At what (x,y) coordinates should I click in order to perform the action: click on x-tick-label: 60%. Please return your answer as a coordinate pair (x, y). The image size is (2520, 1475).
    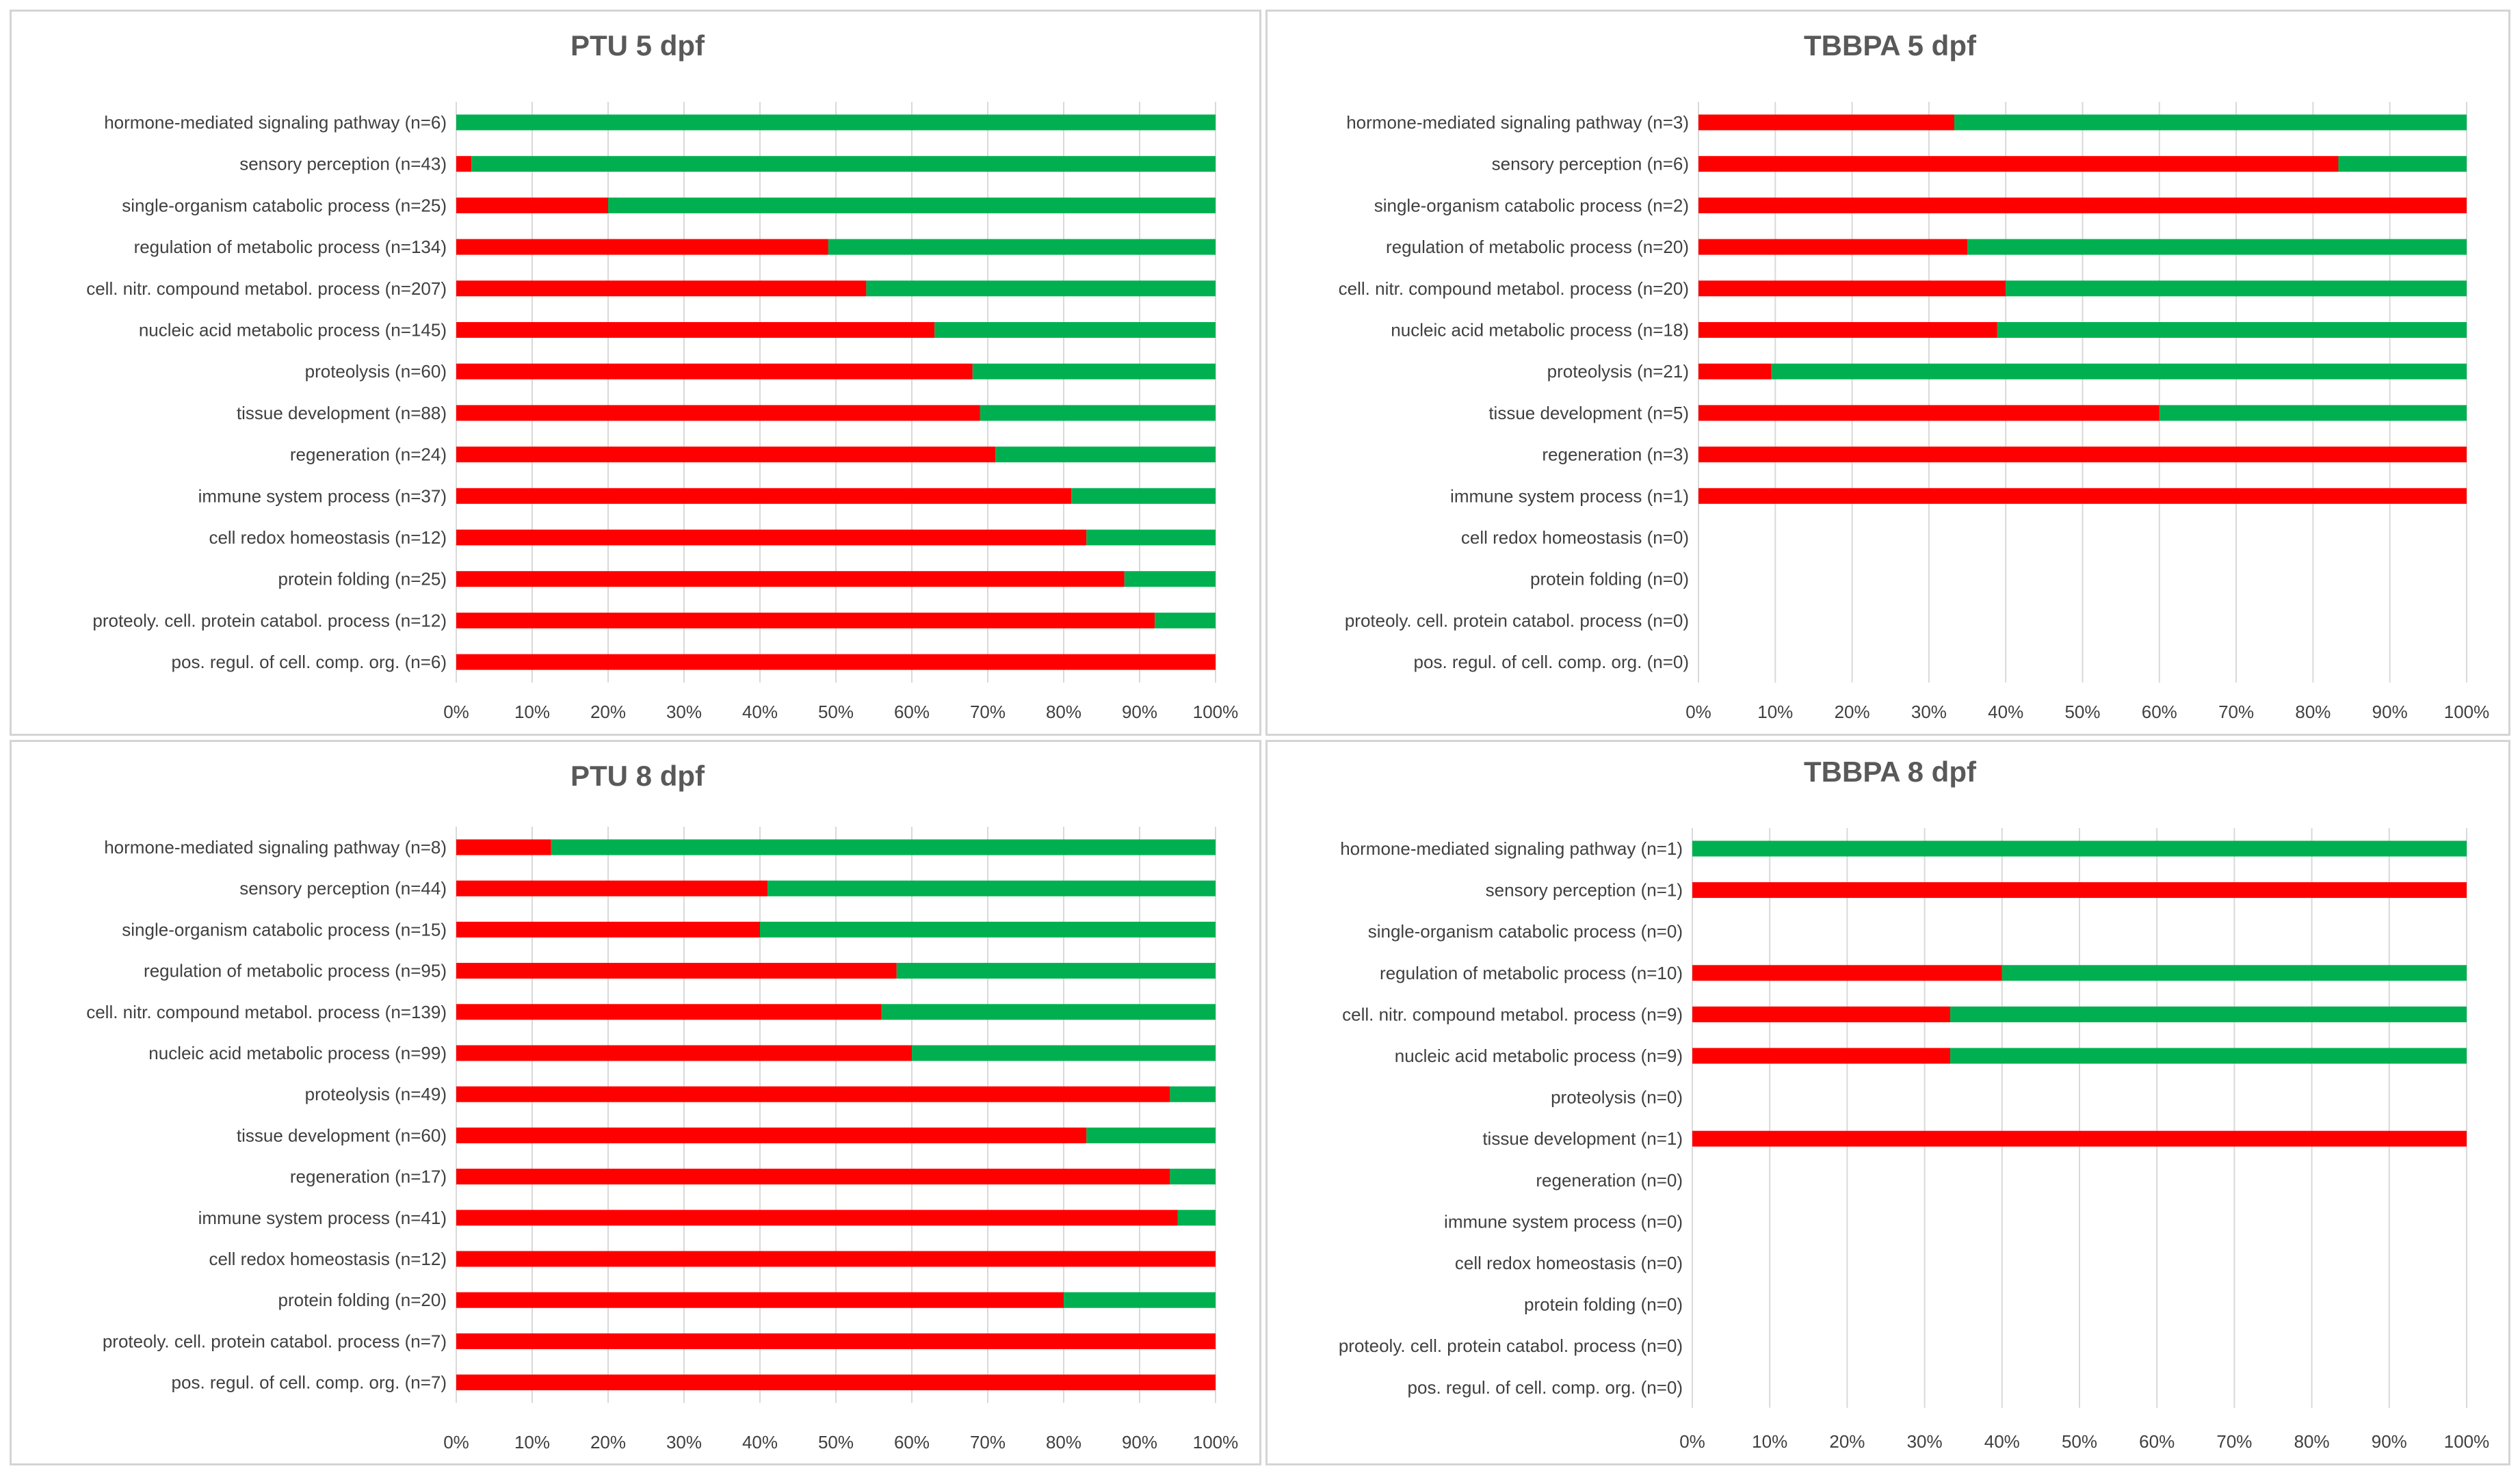
    Looking at the image, I should click on (912, 712).